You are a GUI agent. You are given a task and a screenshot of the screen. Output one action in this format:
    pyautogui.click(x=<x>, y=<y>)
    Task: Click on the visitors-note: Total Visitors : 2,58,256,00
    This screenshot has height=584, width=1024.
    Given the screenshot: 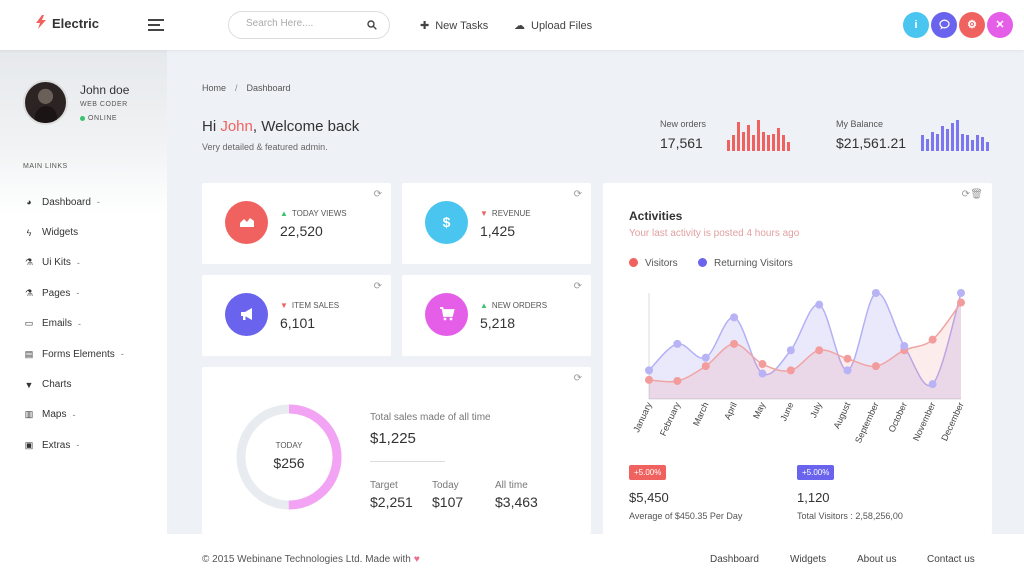 What is the action you would take?
    pyautogui.click(x=850, y=516)
    